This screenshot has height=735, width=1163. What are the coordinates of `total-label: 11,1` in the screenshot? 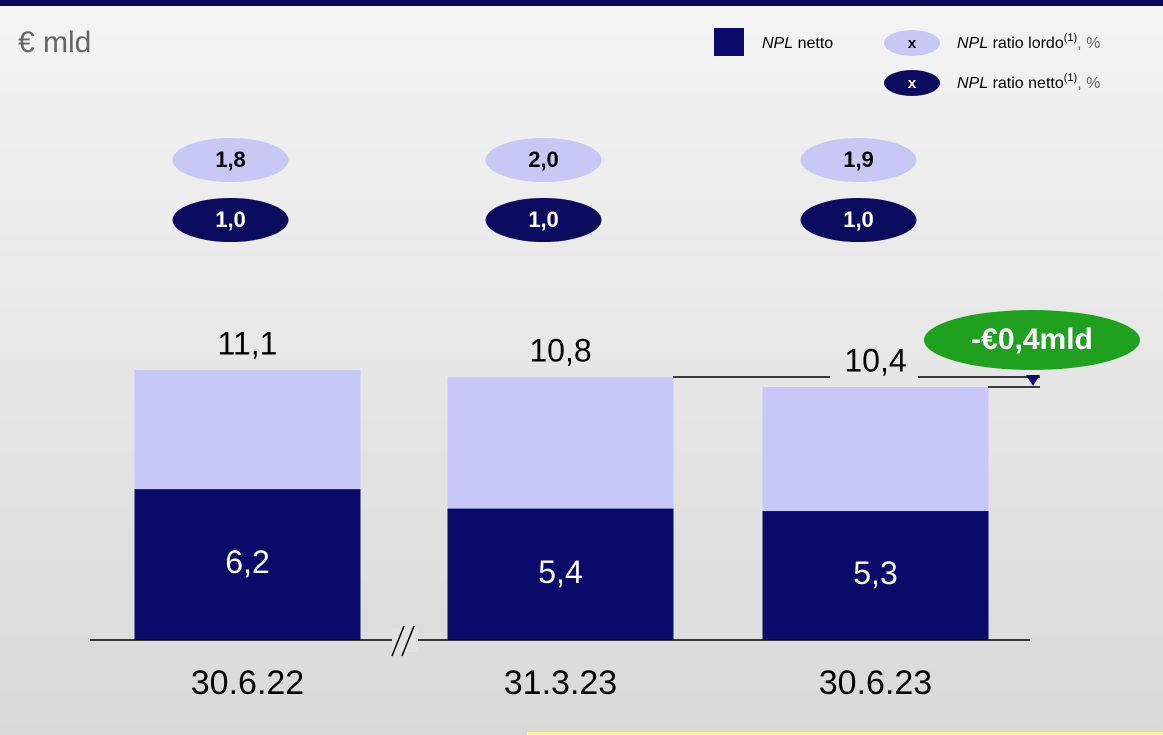 It's located at (248, 343).